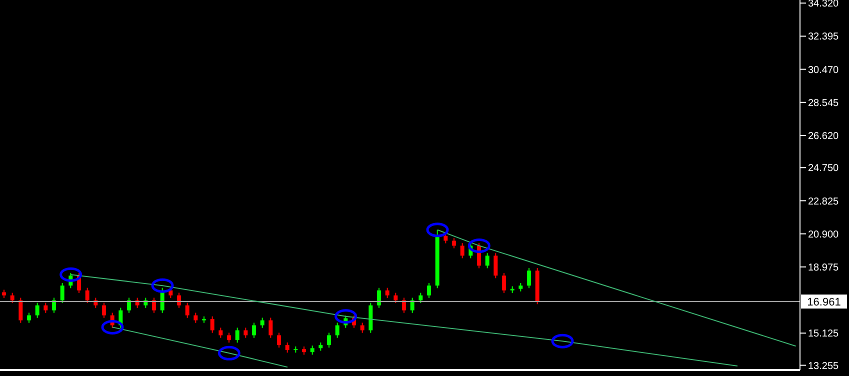 The width and height of the screenshot is (849, 376). I want to click on y-tick-label: 30.470, so click(824, 70).